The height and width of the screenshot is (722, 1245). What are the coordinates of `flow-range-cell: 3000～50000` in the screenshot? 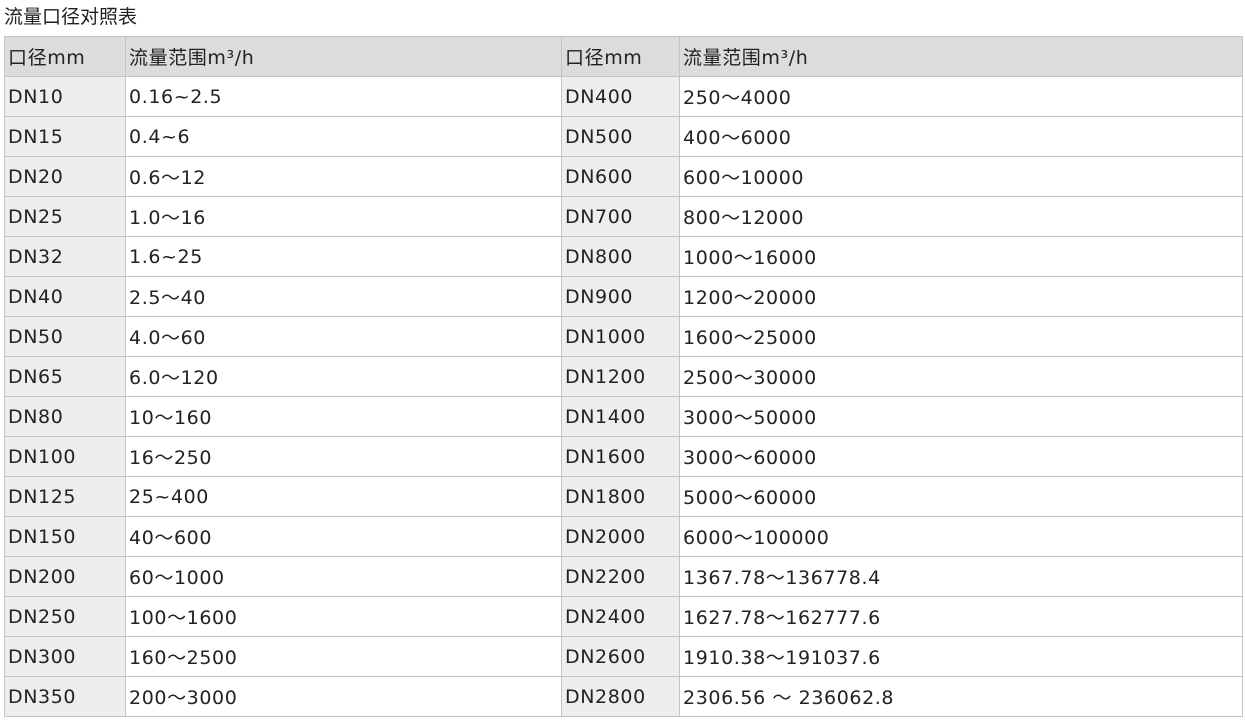 It's located at (961, 416).